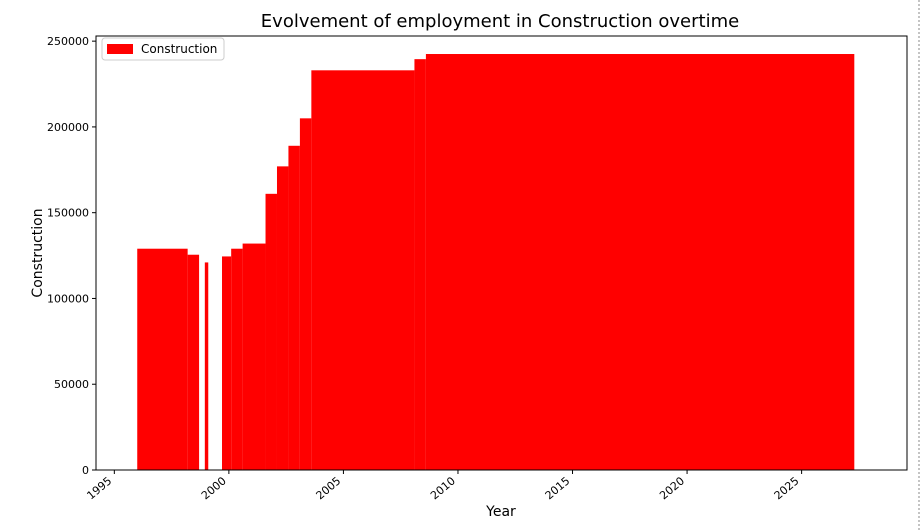 The image size is (923, 530). I want to click on y-tick-label: 250000, so click(68, 41).